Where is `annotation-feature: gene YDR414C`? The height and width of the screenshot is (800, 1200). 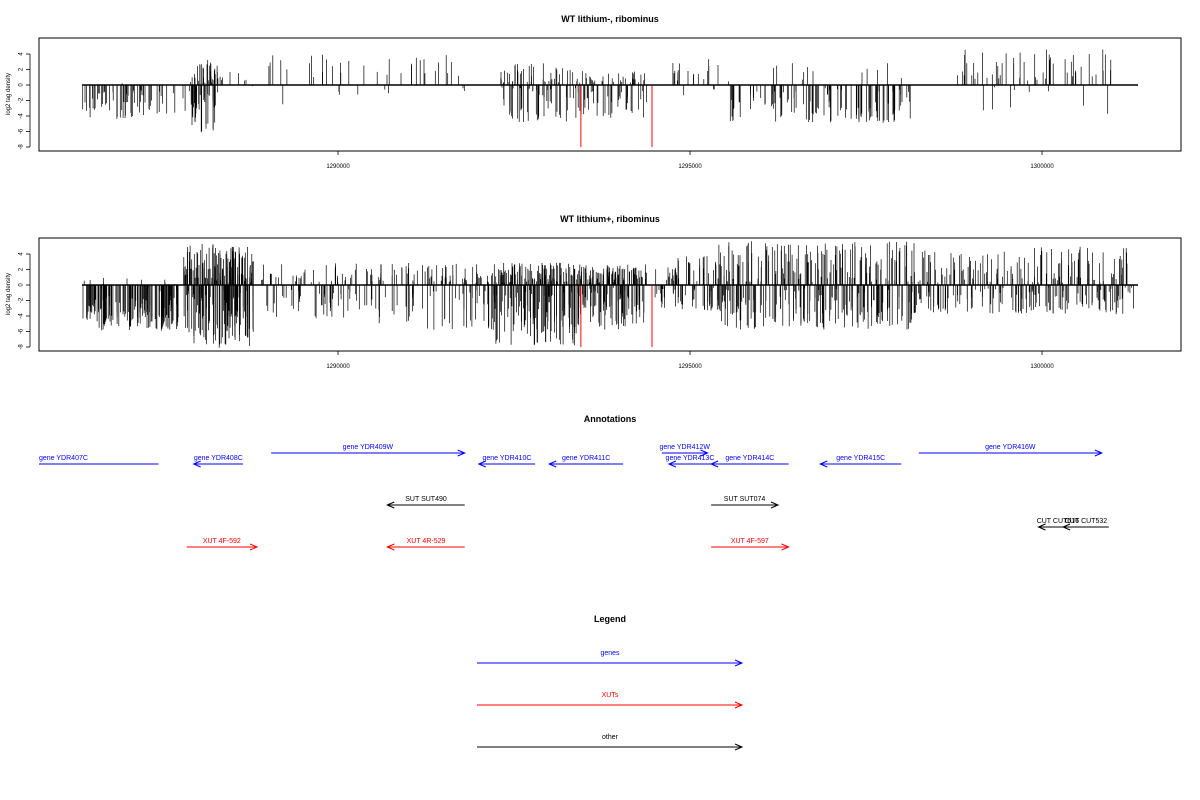 annotation-feature: gene YDR414C is located at coordinates (749, 461).